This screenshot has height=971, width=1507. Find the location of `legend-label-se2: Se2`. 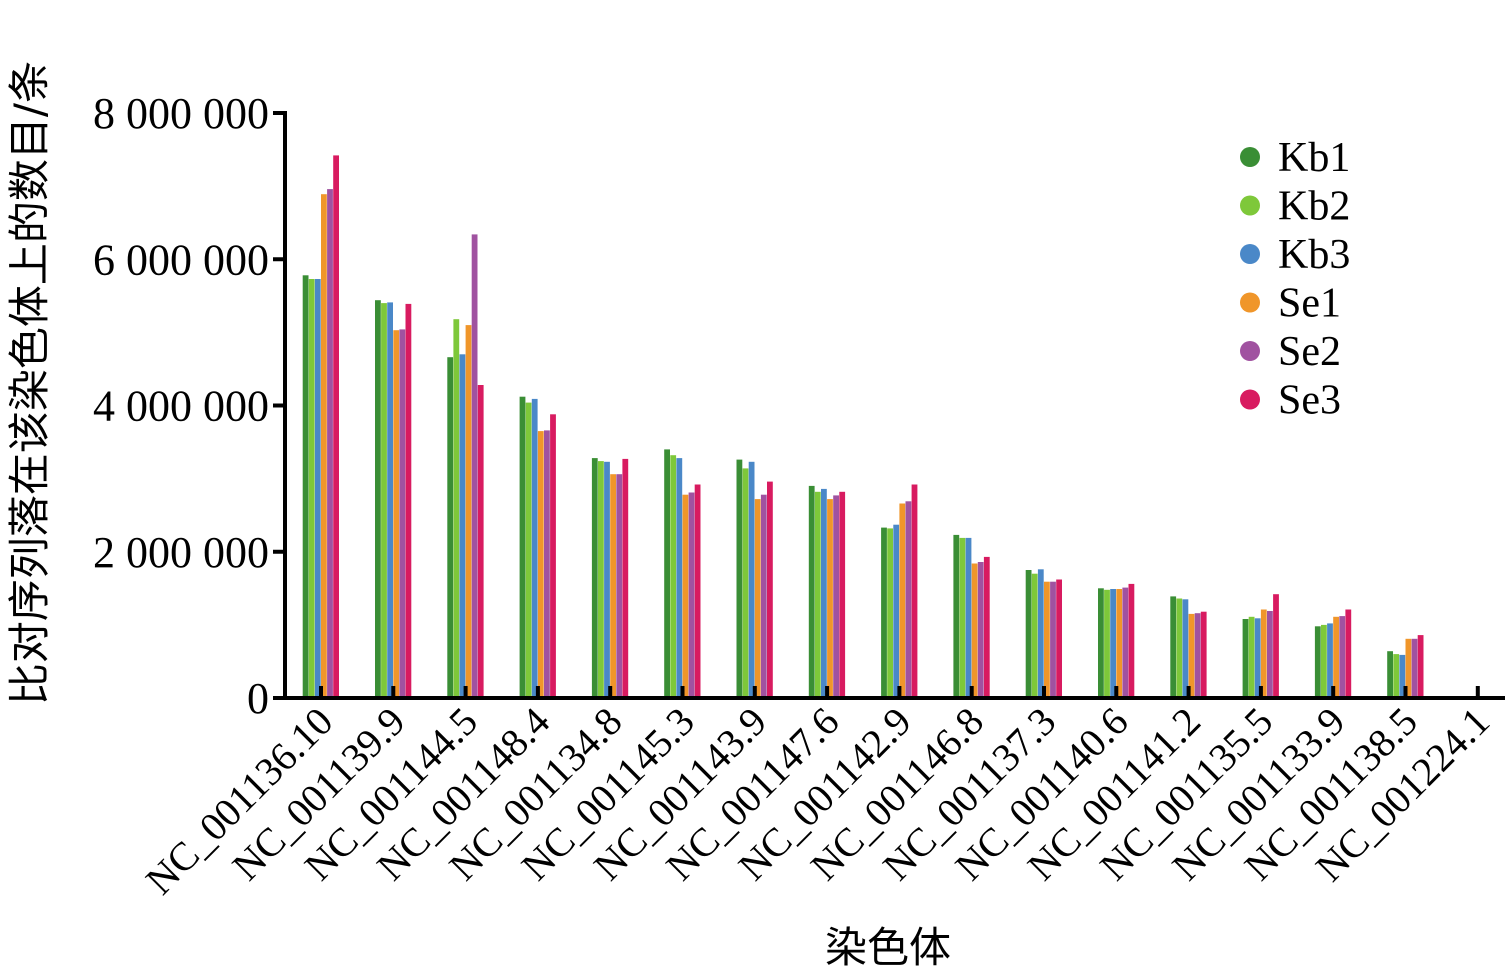

legend-label-se2: Se2 is located at coordinates (1309, 352).